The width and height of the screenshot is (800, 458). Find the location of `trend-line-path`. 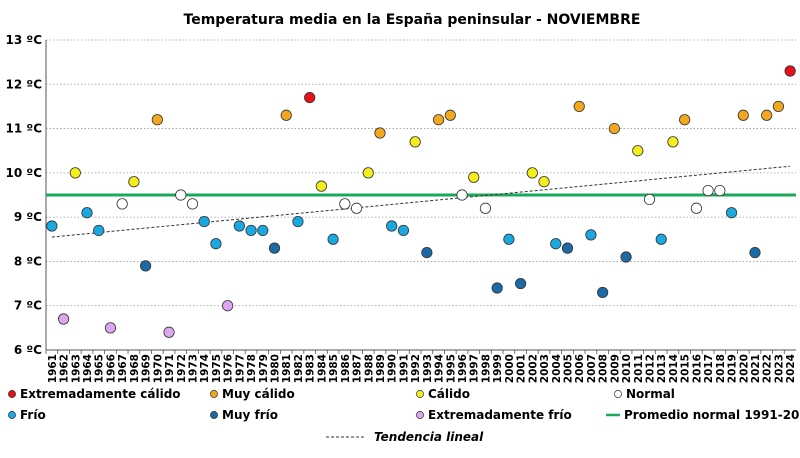

trend-line-path is located at coordinates (421, 201).